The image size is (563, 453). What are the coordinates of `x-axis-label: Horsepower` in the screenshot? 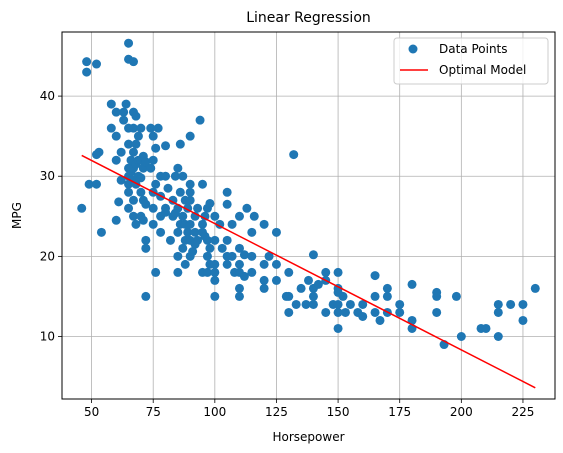 It's located at (308, 437).